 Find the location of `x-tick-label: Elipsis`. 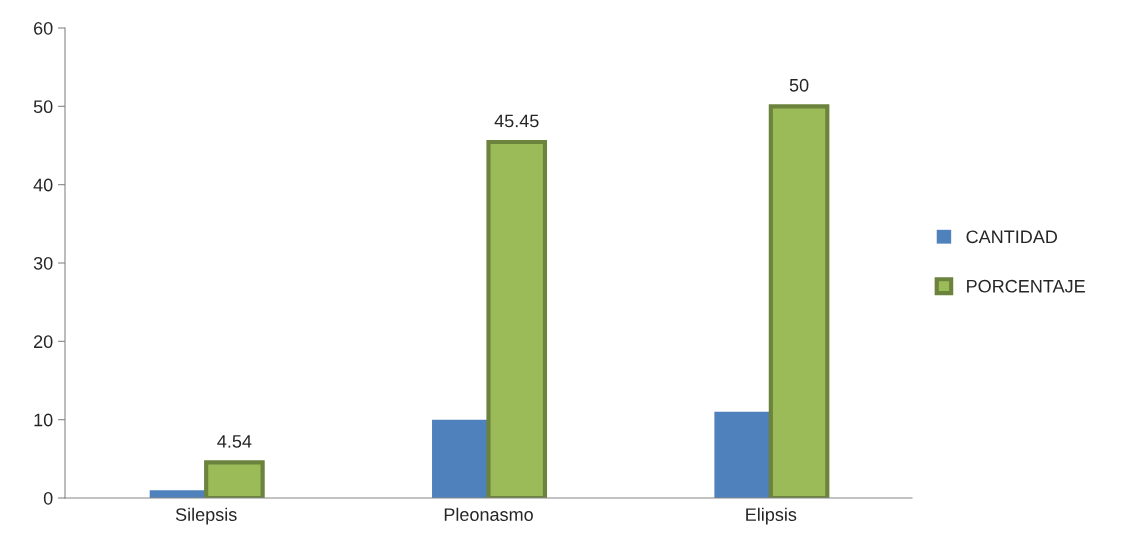

x-tick-label: Elipsis is located at coordinates (771, 516).